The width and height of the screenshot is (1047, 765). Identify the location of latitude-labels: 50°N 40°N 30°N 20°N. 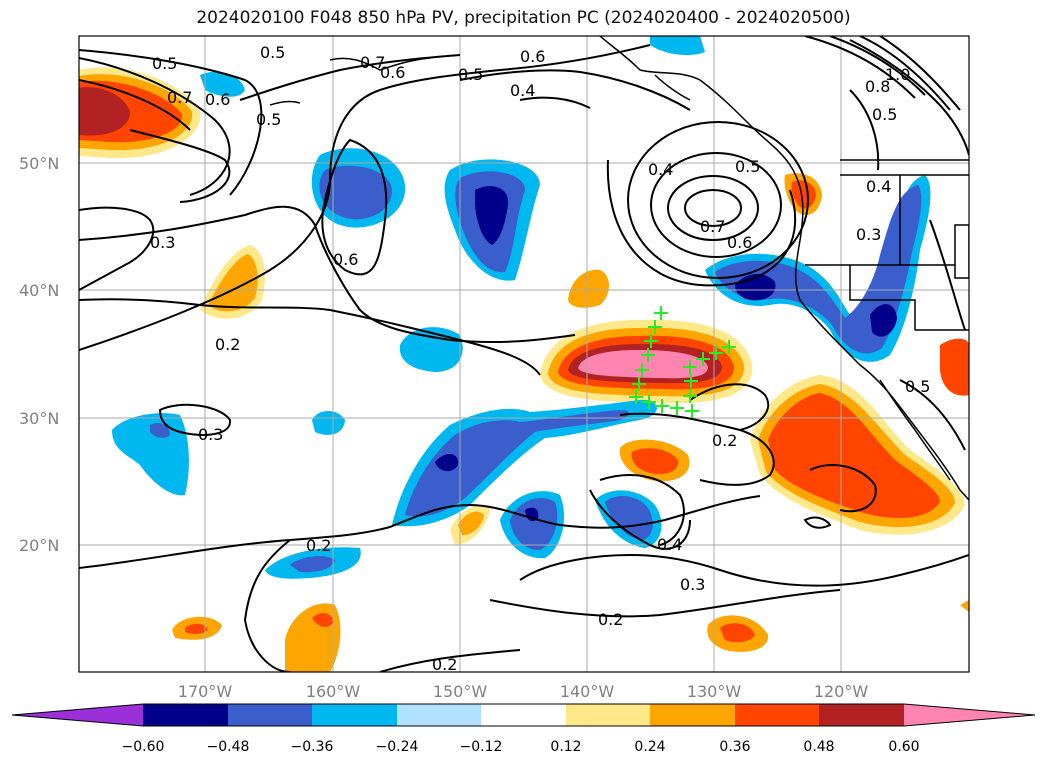
(39, 354).